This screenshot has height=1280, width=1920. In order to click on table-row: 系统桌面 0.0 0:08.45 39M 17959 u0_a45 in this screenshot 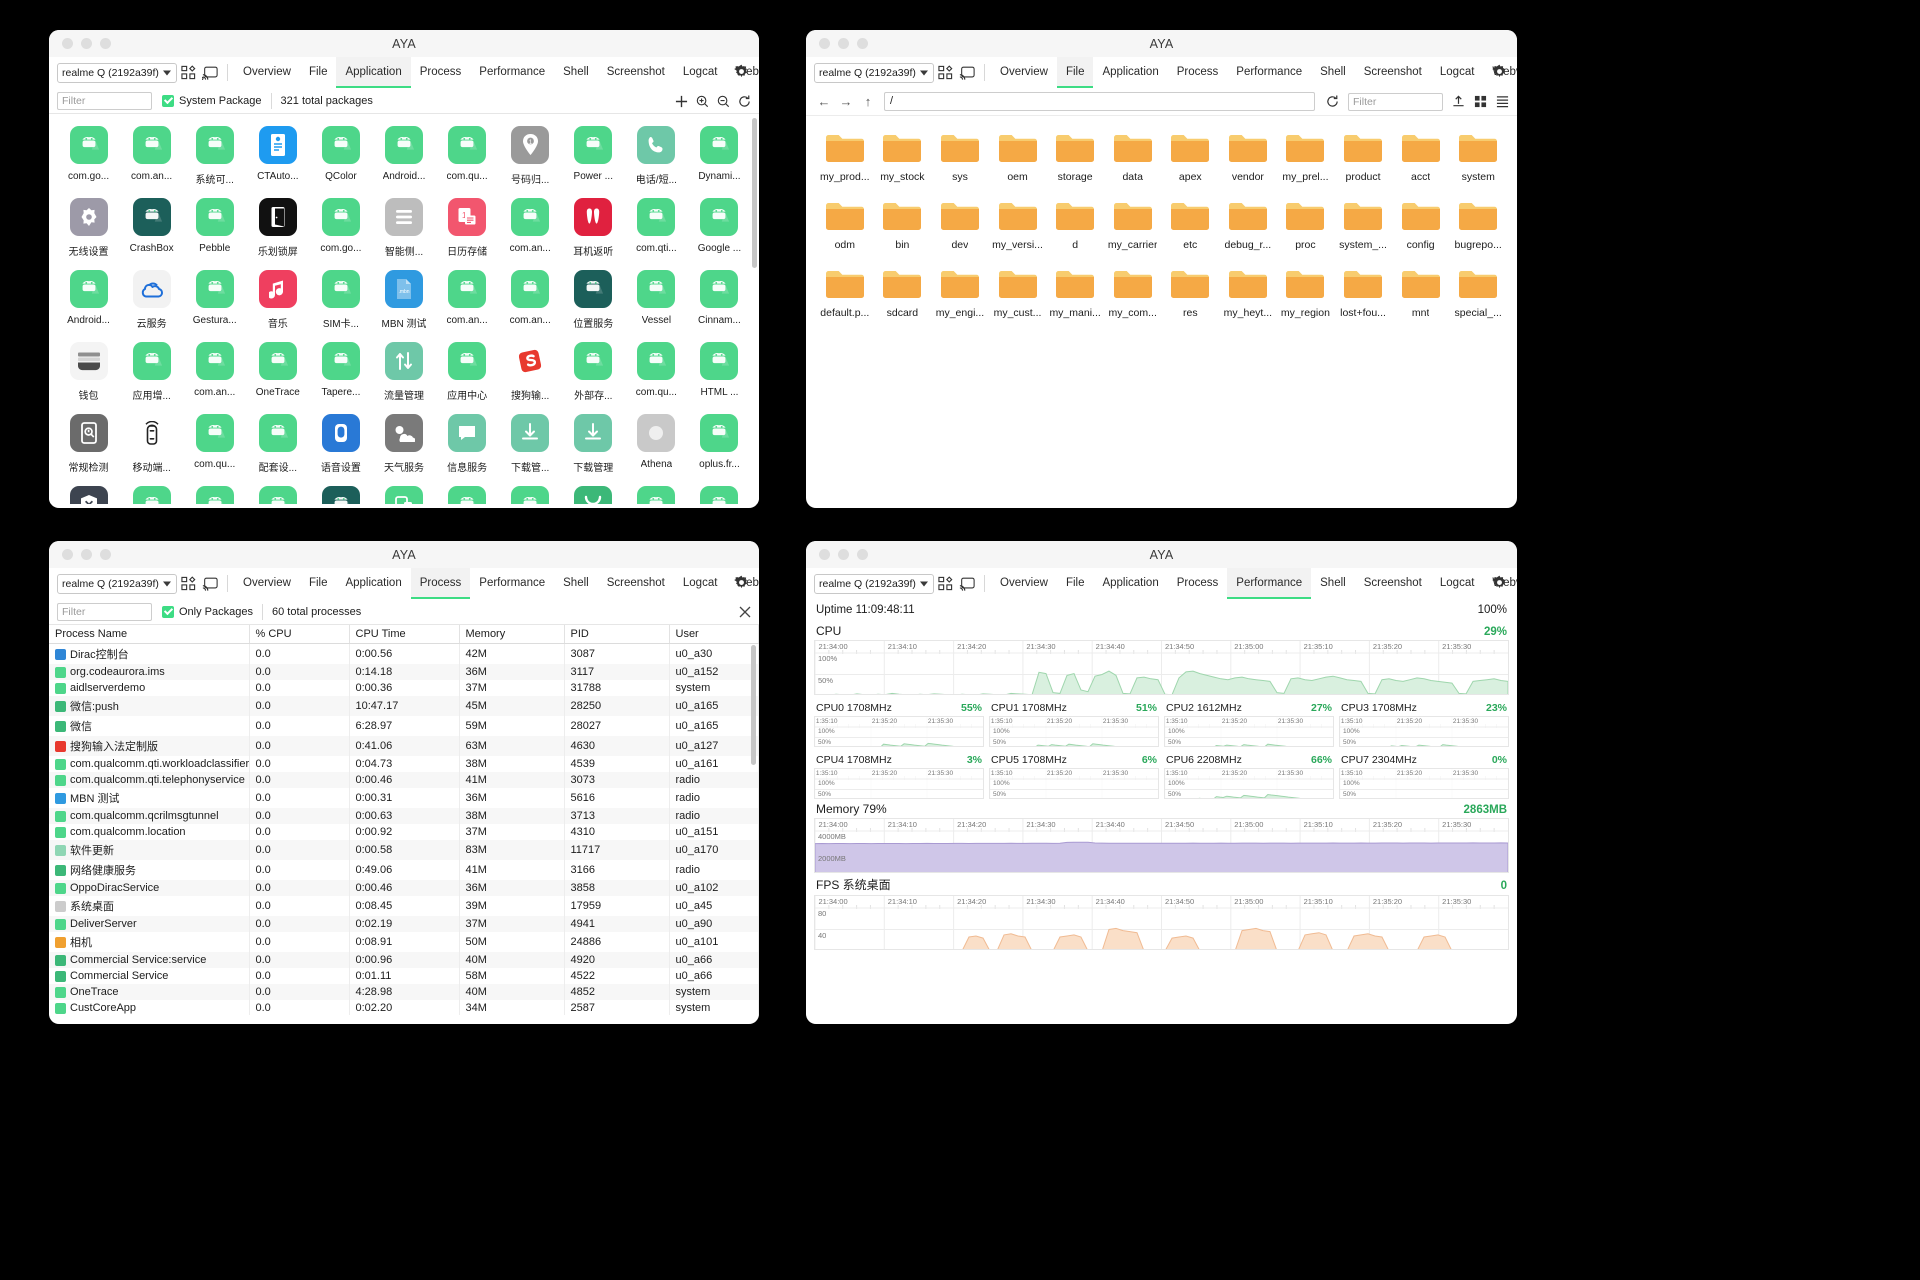, I will do `click(404, 906)`.